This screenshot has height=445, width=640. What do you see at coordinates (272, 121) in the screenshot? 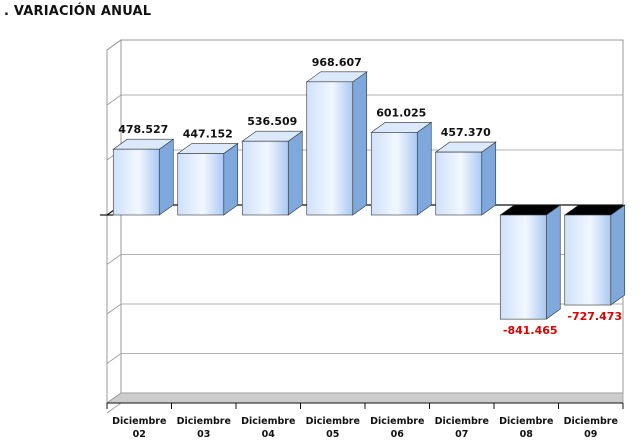
I see `data-label: 536.509` at bounding box center [272, 121].